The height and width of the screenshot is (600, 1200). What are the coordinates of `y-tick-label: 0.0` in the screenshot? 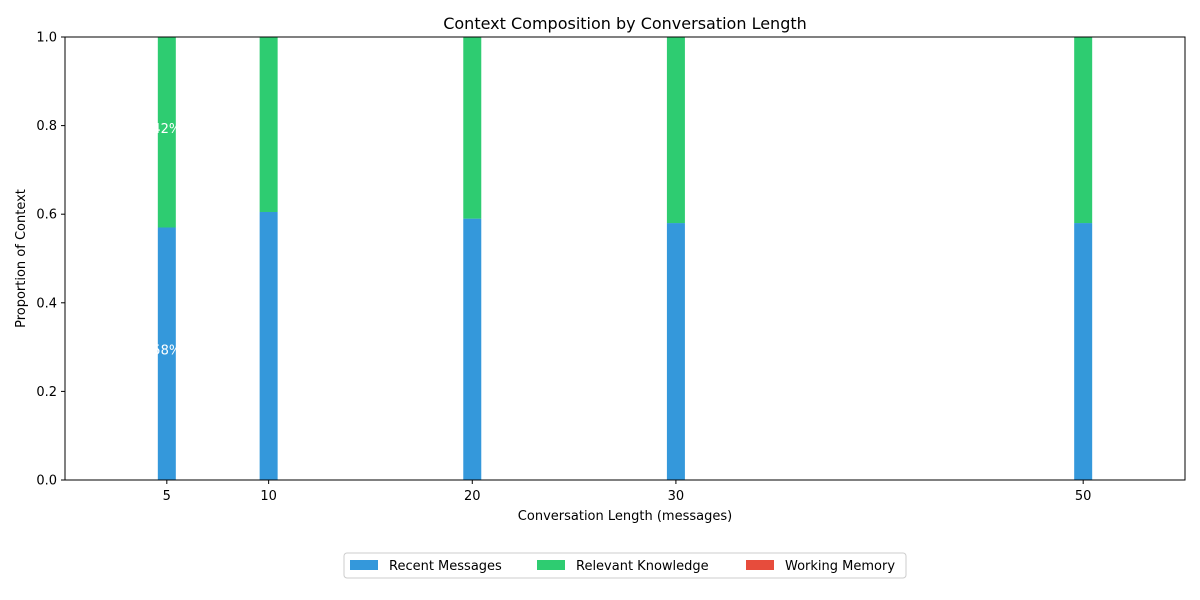 It's located at (46, 481).